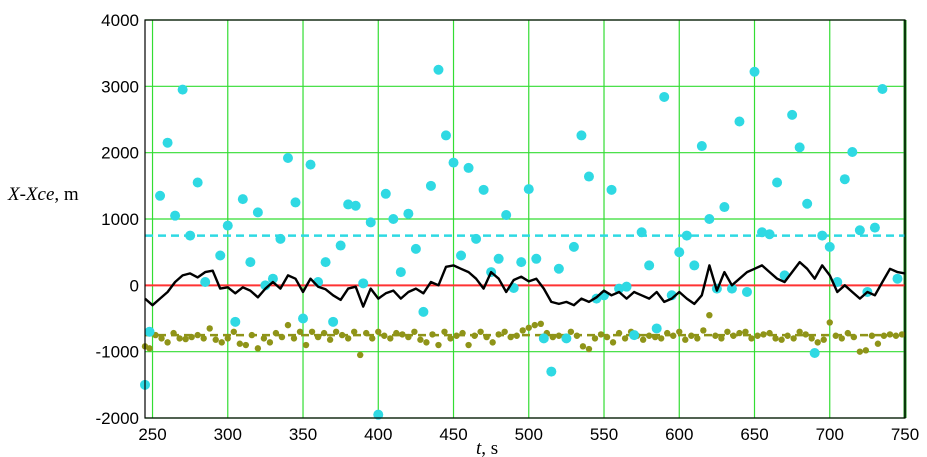 The height and width of the screenshot is (457, 927). Describe the element at coordinates (453, 434) in the screenshot. I see `x-tick-label: 450` at that location.